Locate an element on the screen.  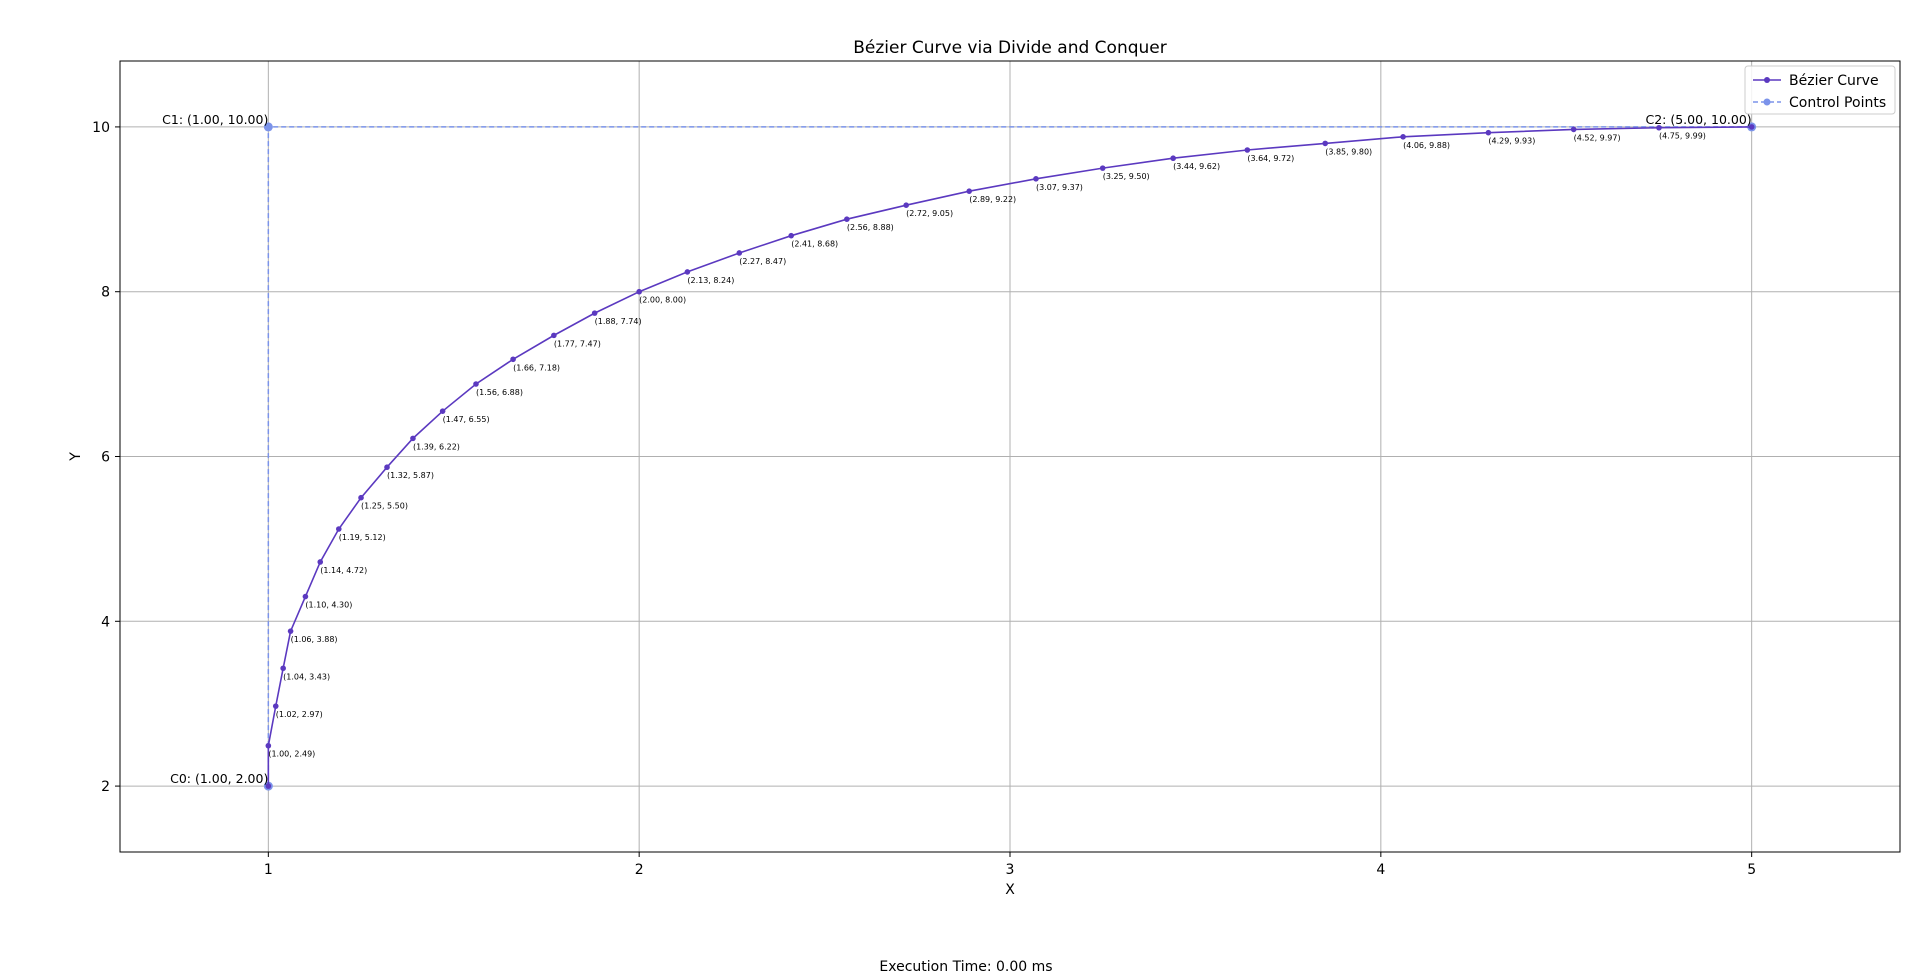
chart-title: Bézier Curve via Divide and Conquer is located at coordinates (1009, 48).